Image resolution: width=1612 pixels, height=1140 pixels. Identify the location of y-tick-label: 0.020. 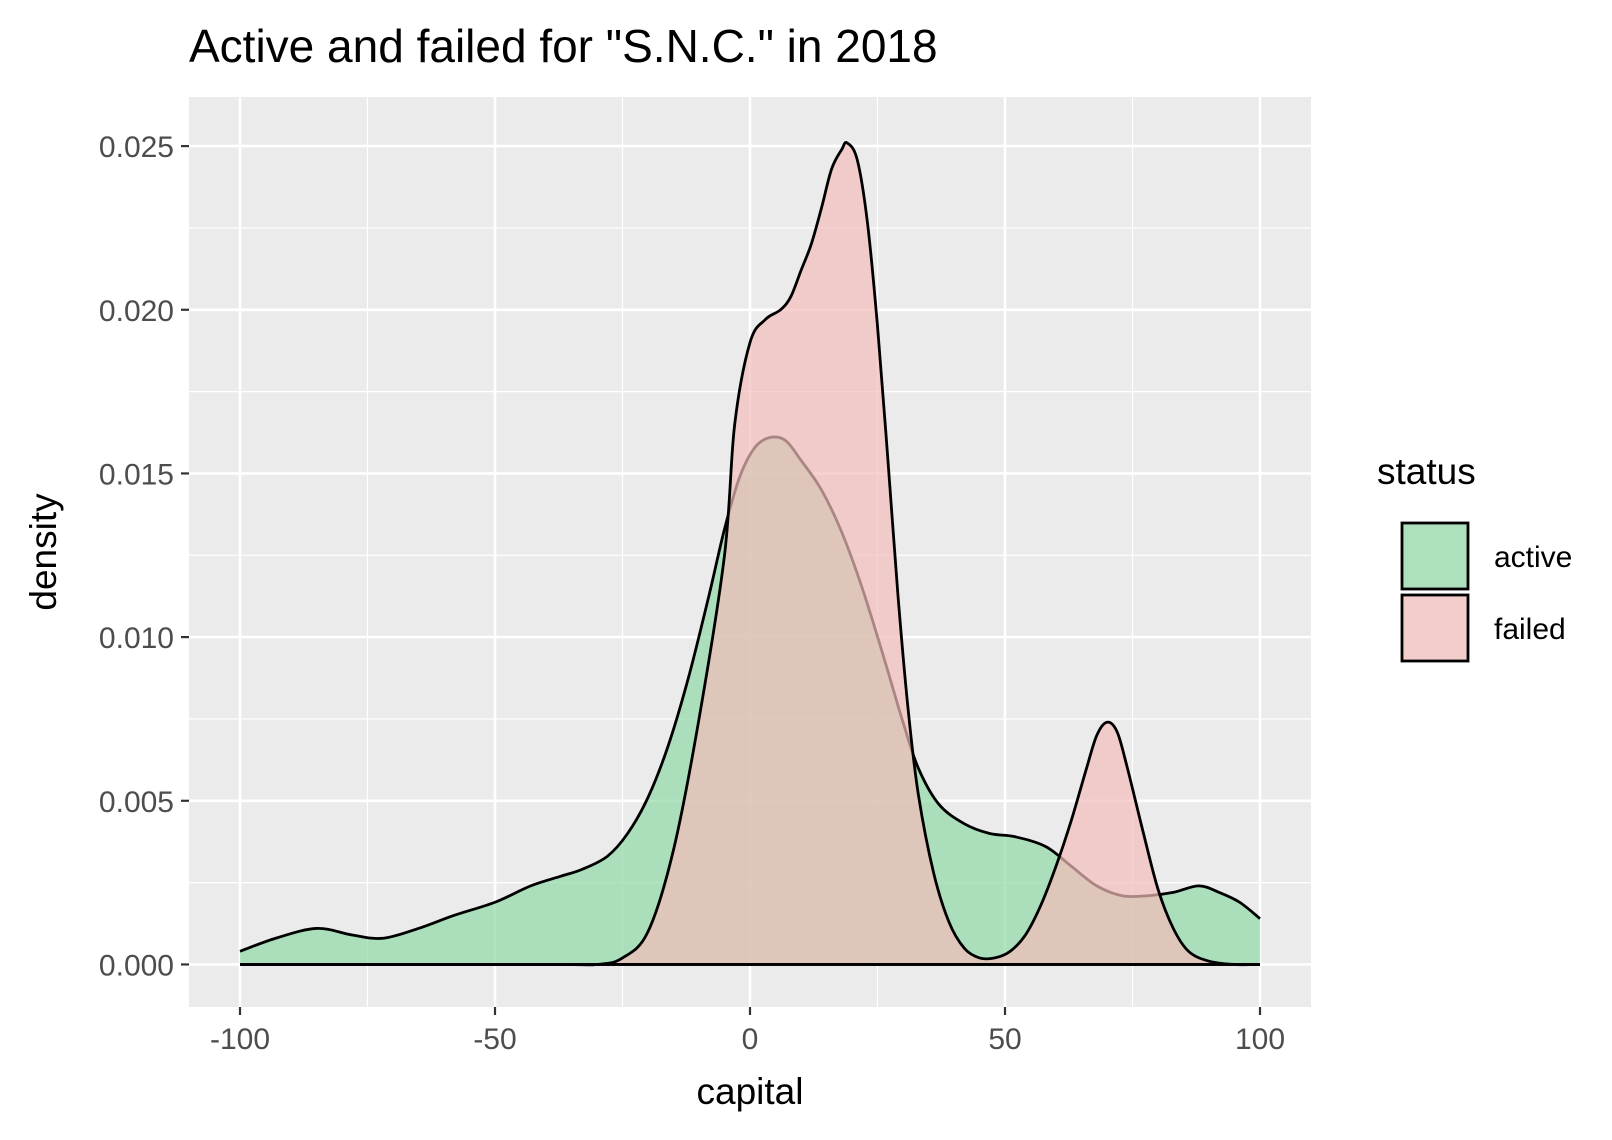
(136, 311).